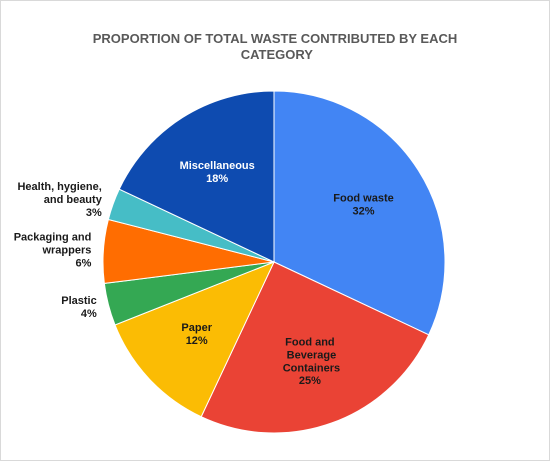  What do you see at coordinates (310, 355) in the screenshot?
I see `slice-label: Food and Beverage Containers` at bounding box center [310, 355].